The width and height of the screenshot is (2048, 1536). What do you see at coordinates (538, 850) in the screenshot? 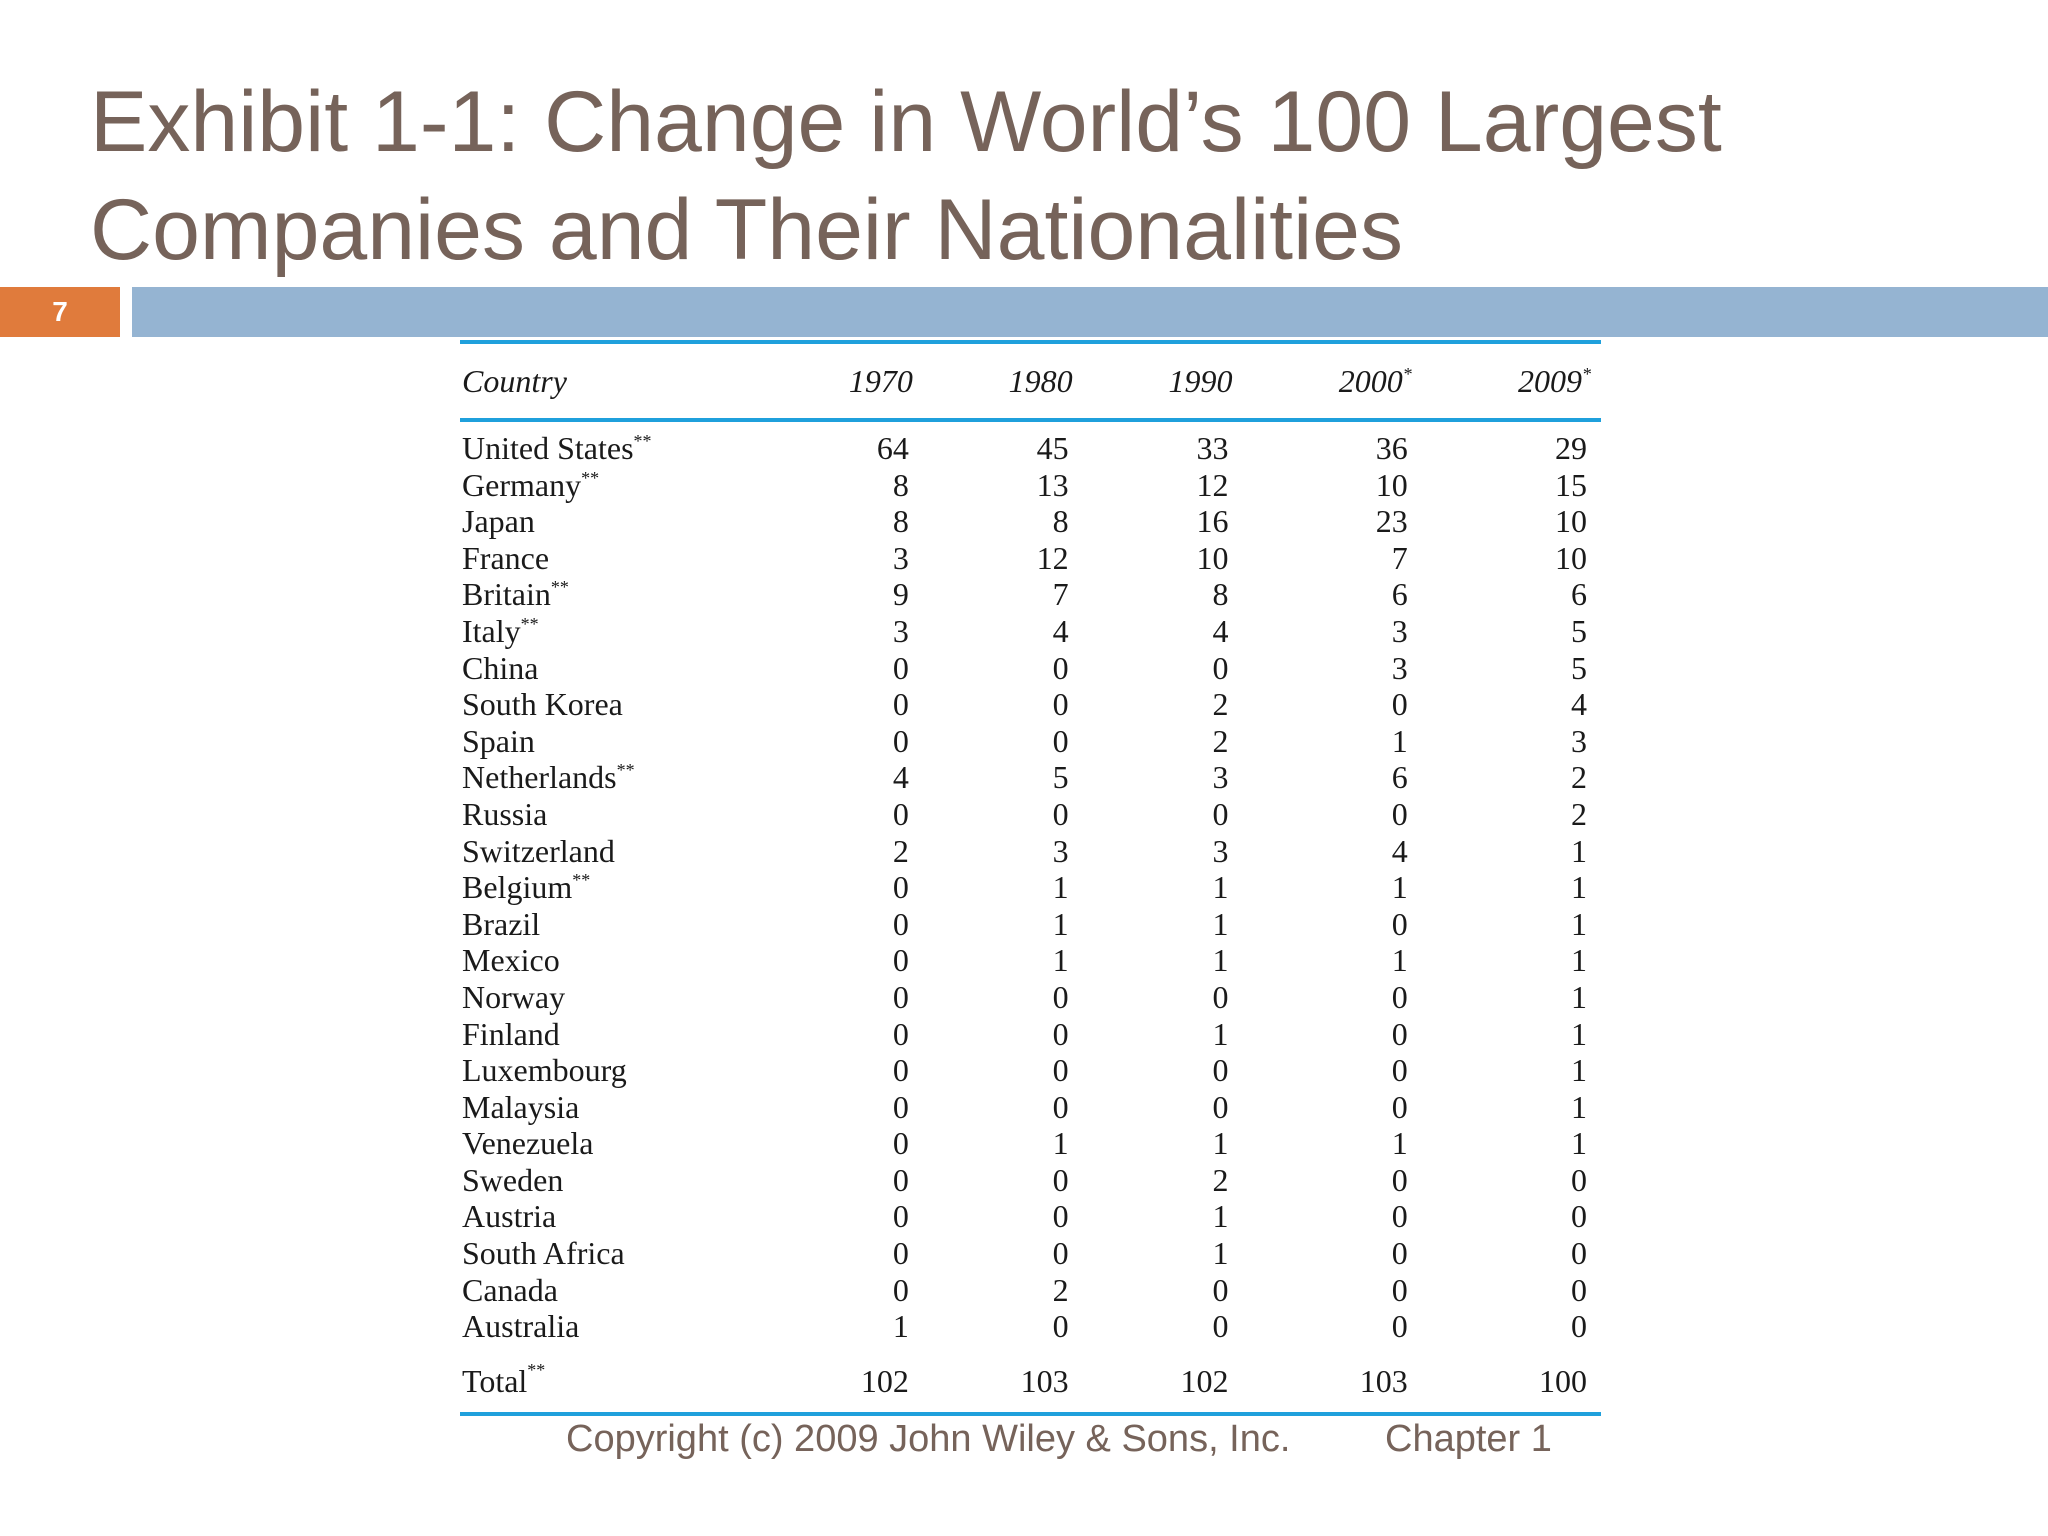
I see `country-cell: Switzerland` at bounding box center [538, 850].